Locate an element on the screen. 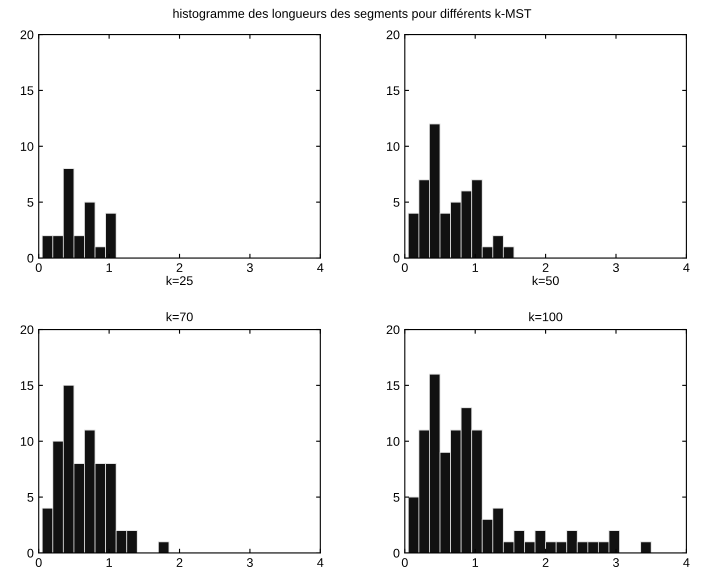 The height and width of the screenshot is (576, 704). x-axis-title: k=25 is located at coordinates (179, 281).